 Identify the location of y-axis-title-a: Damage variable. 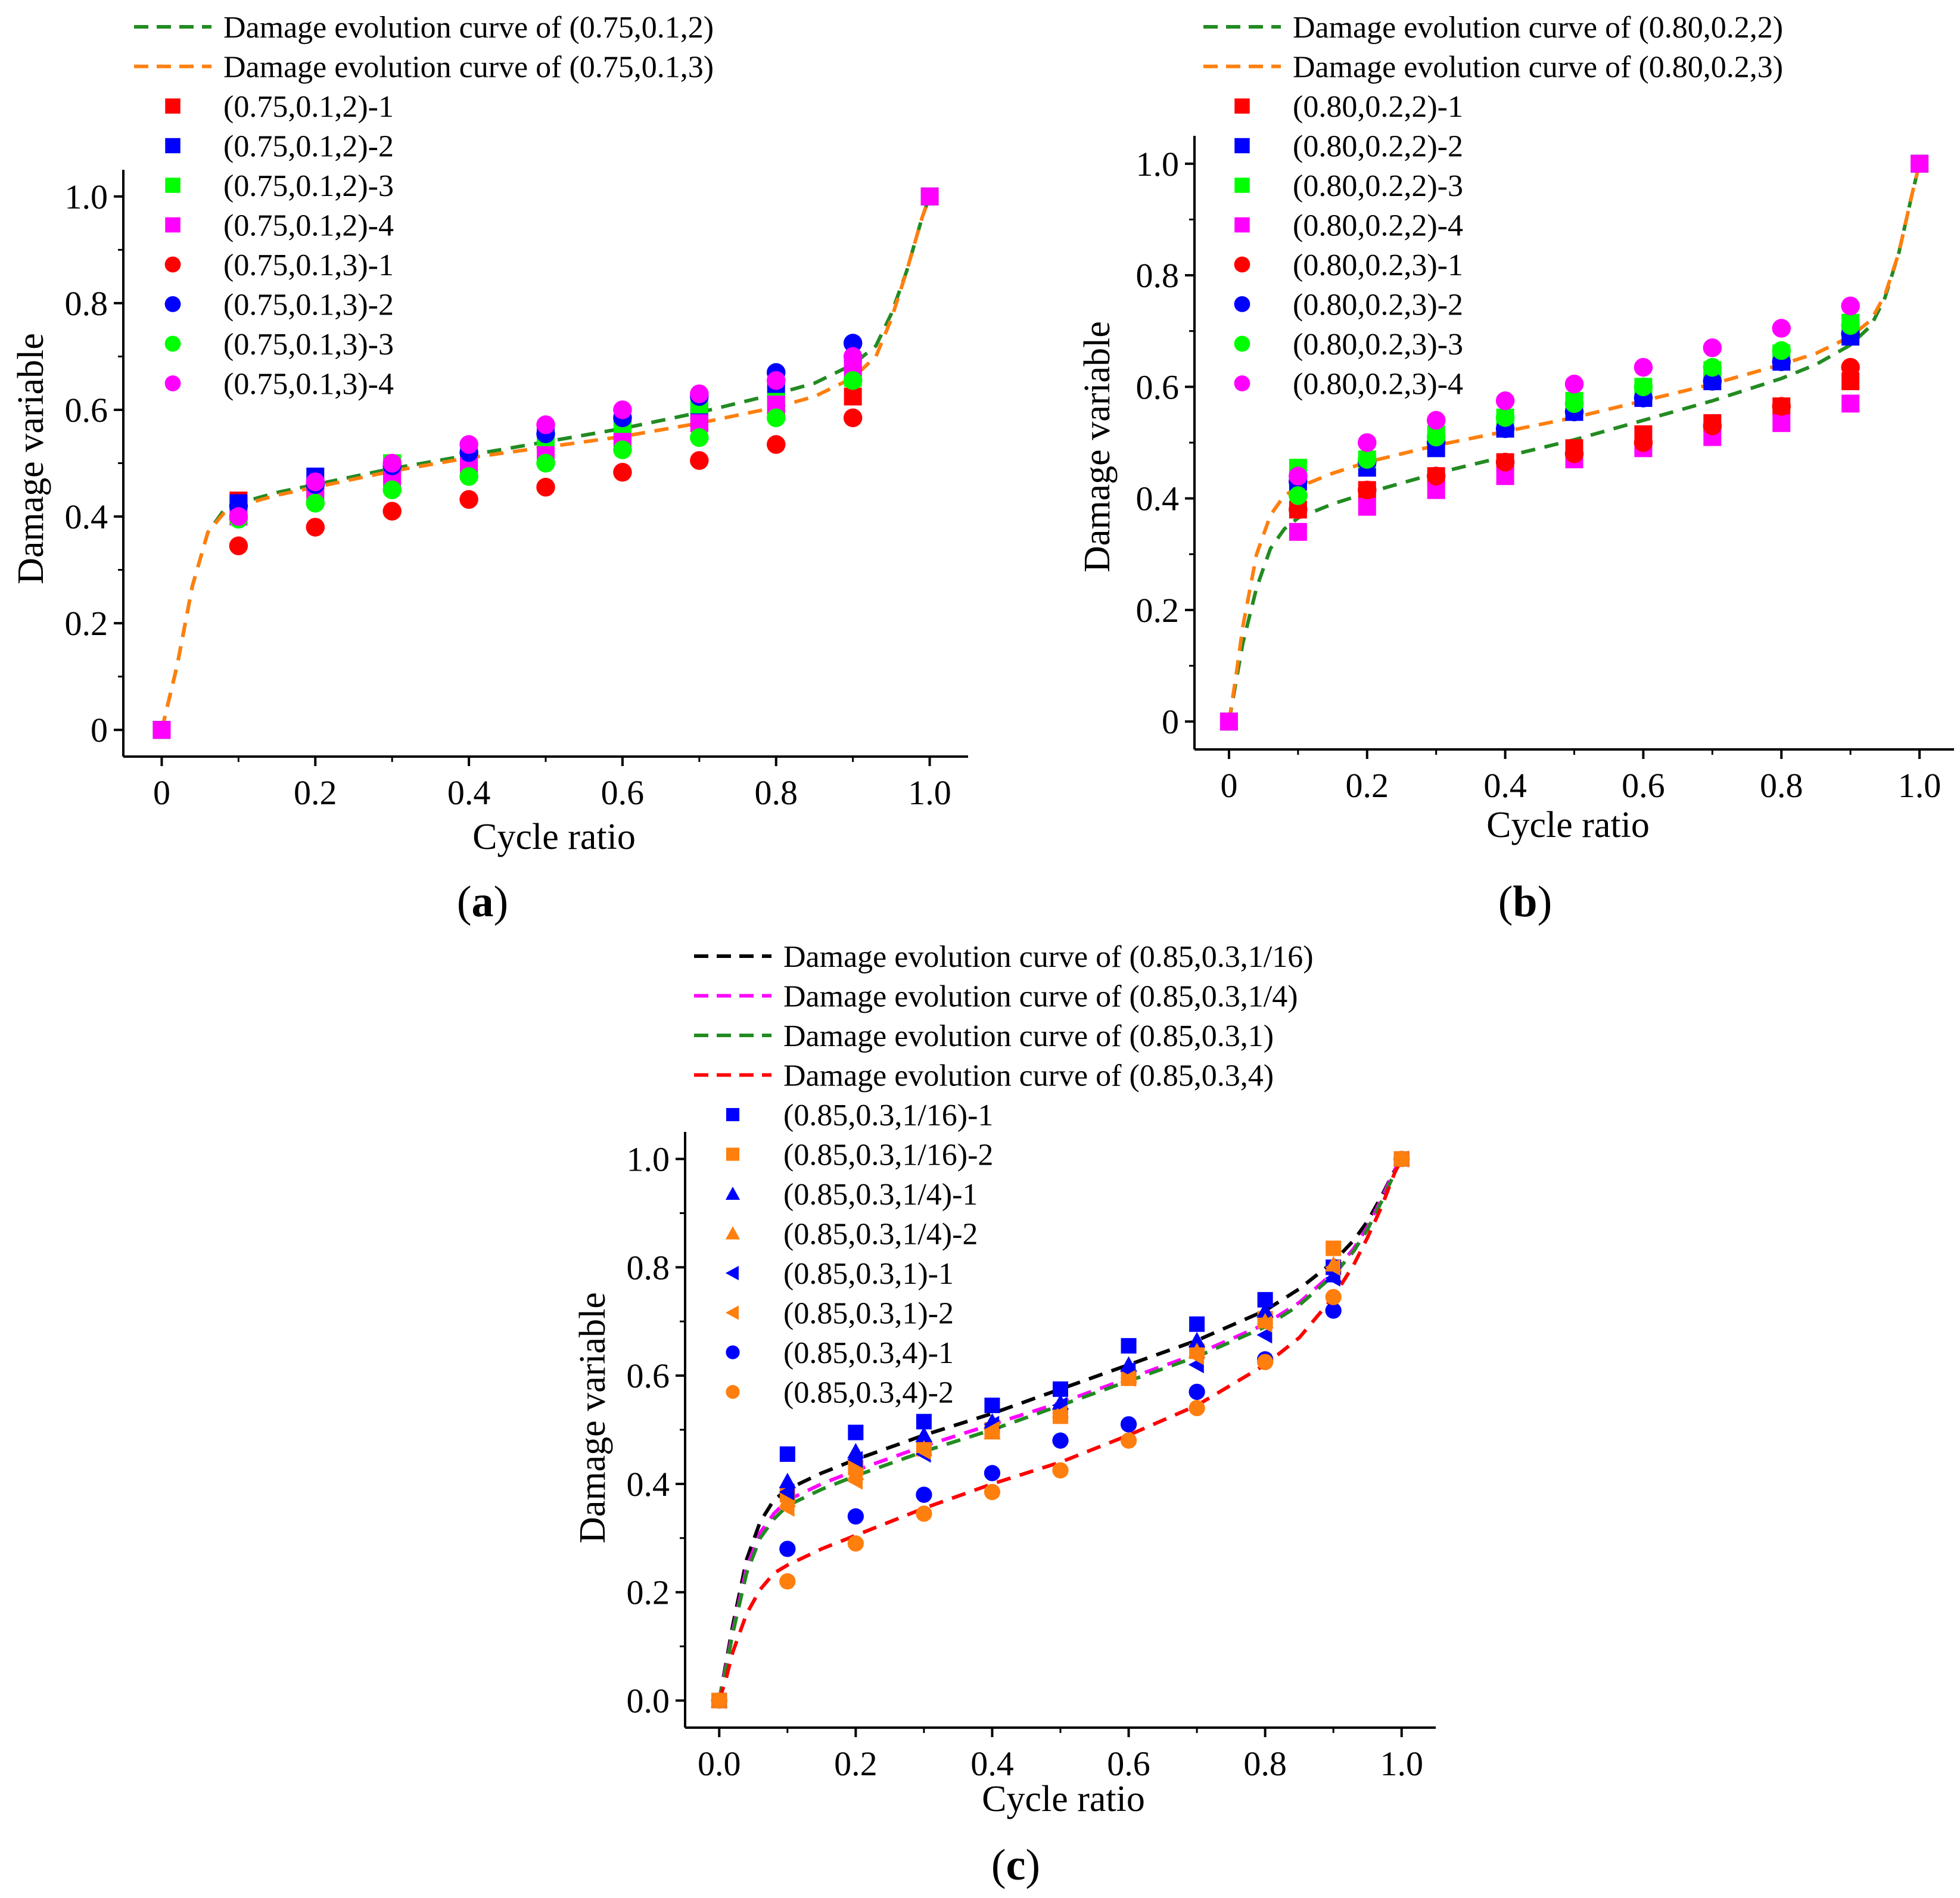
(31, 458).